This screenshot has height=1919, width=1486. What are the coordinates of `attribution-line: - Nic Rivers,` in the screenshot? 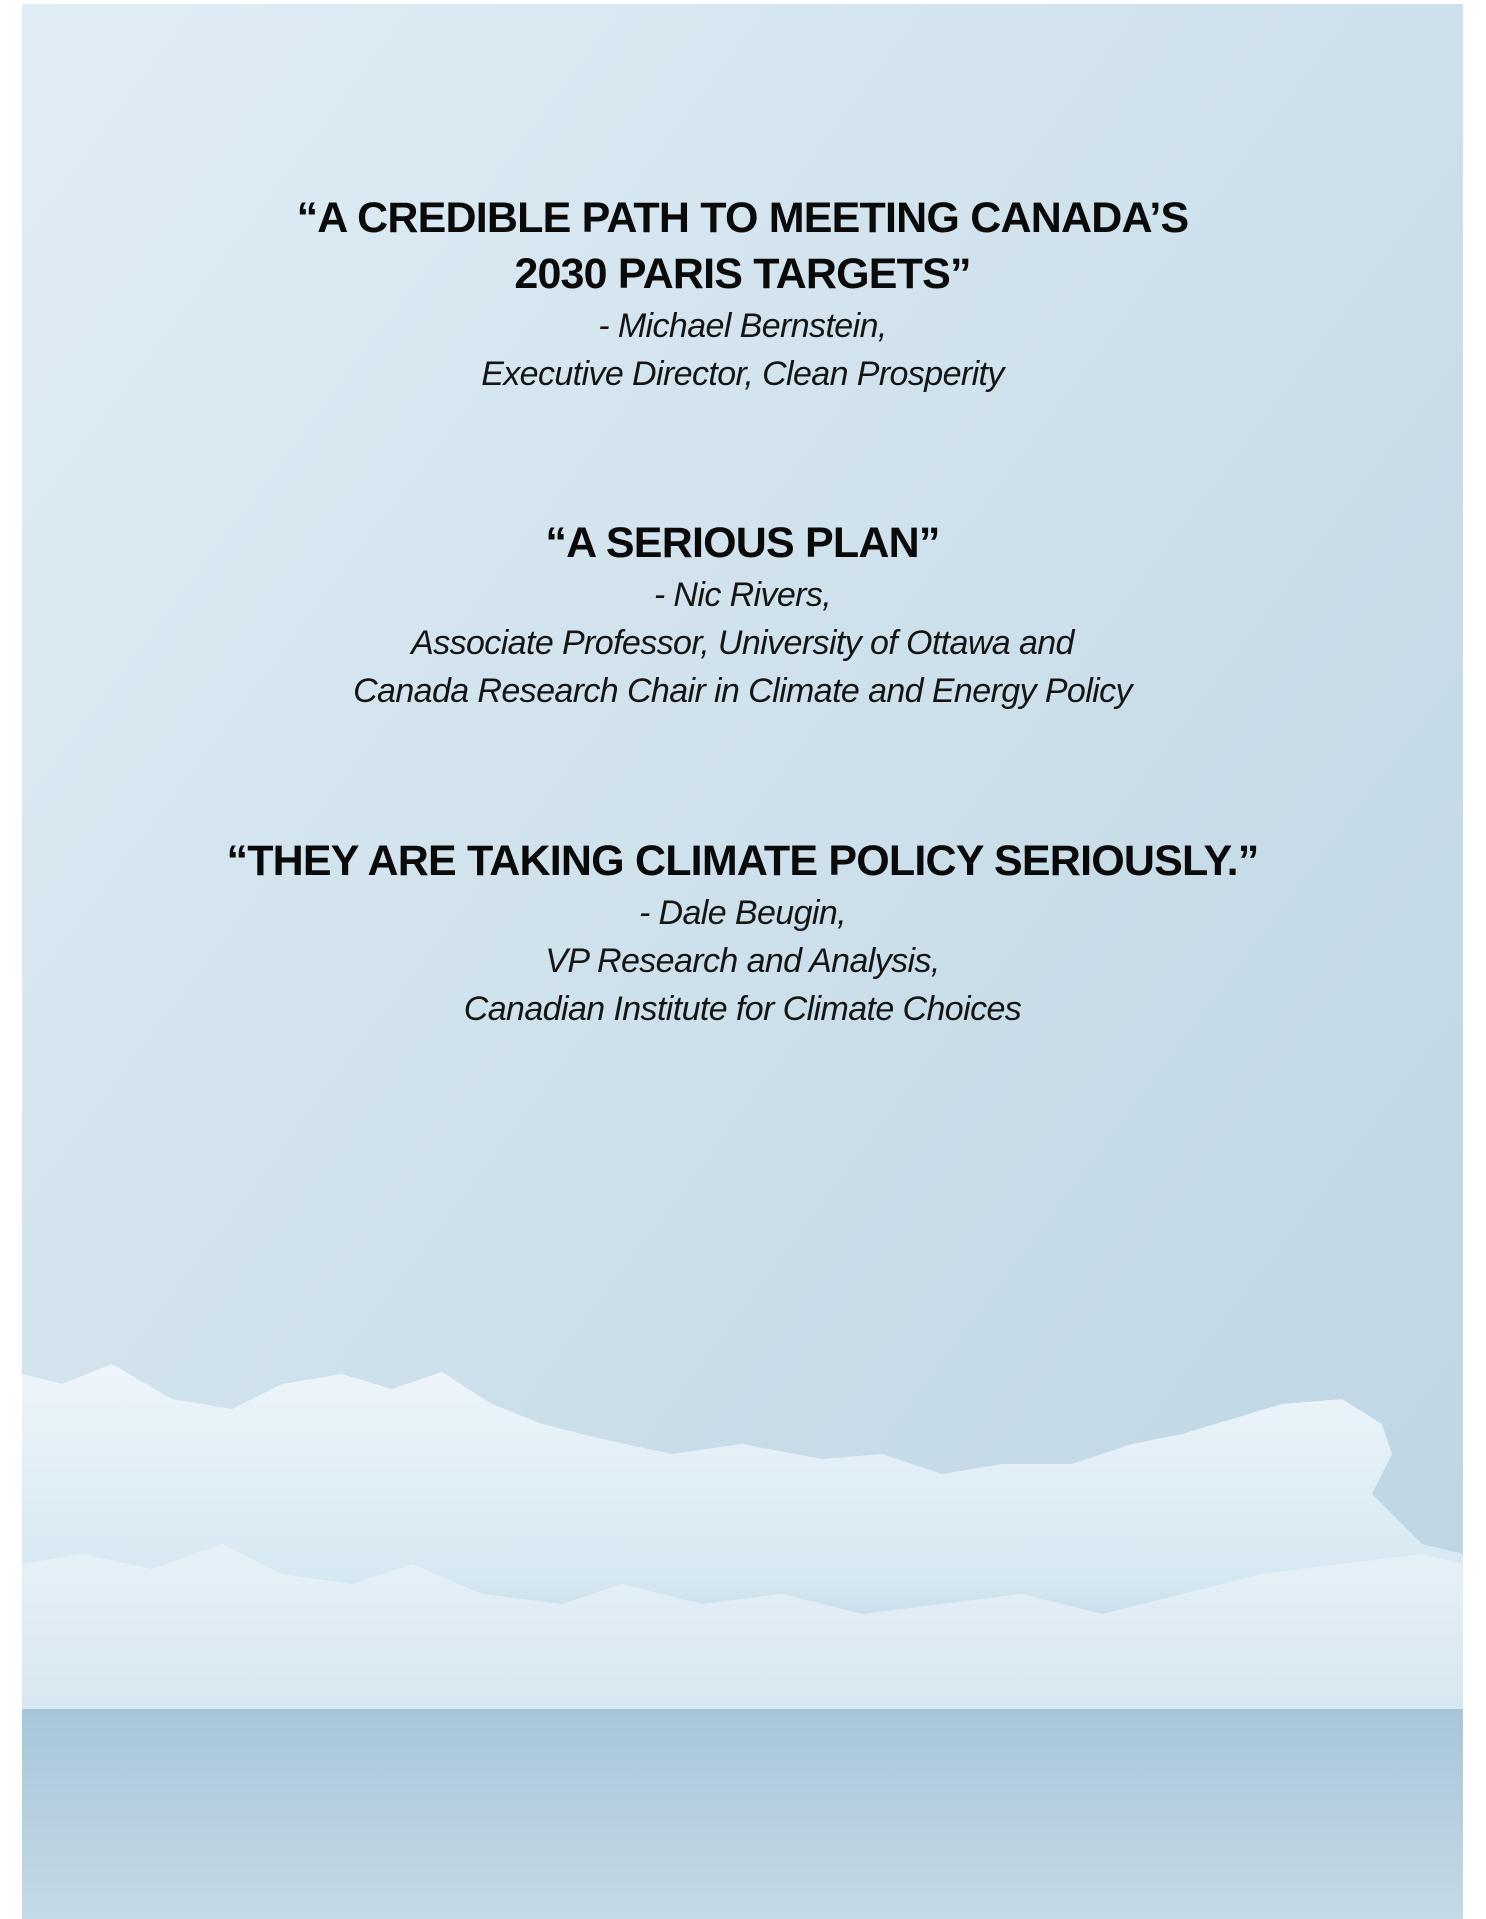 It's located at (742, 595).